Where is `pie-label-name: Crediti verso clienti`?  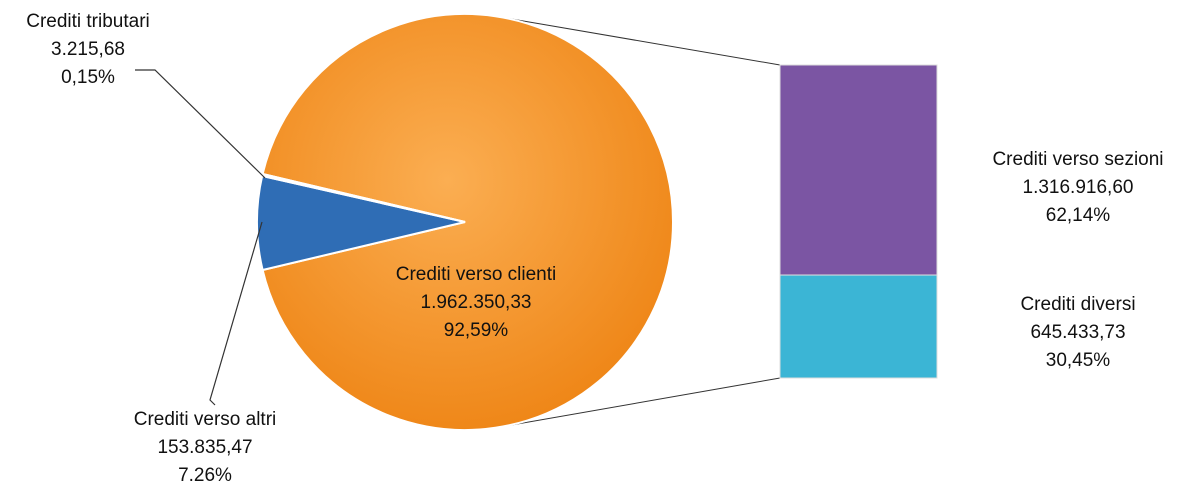 pie-label-name: Crediti verso clienti is located at coordinates (476, 274).